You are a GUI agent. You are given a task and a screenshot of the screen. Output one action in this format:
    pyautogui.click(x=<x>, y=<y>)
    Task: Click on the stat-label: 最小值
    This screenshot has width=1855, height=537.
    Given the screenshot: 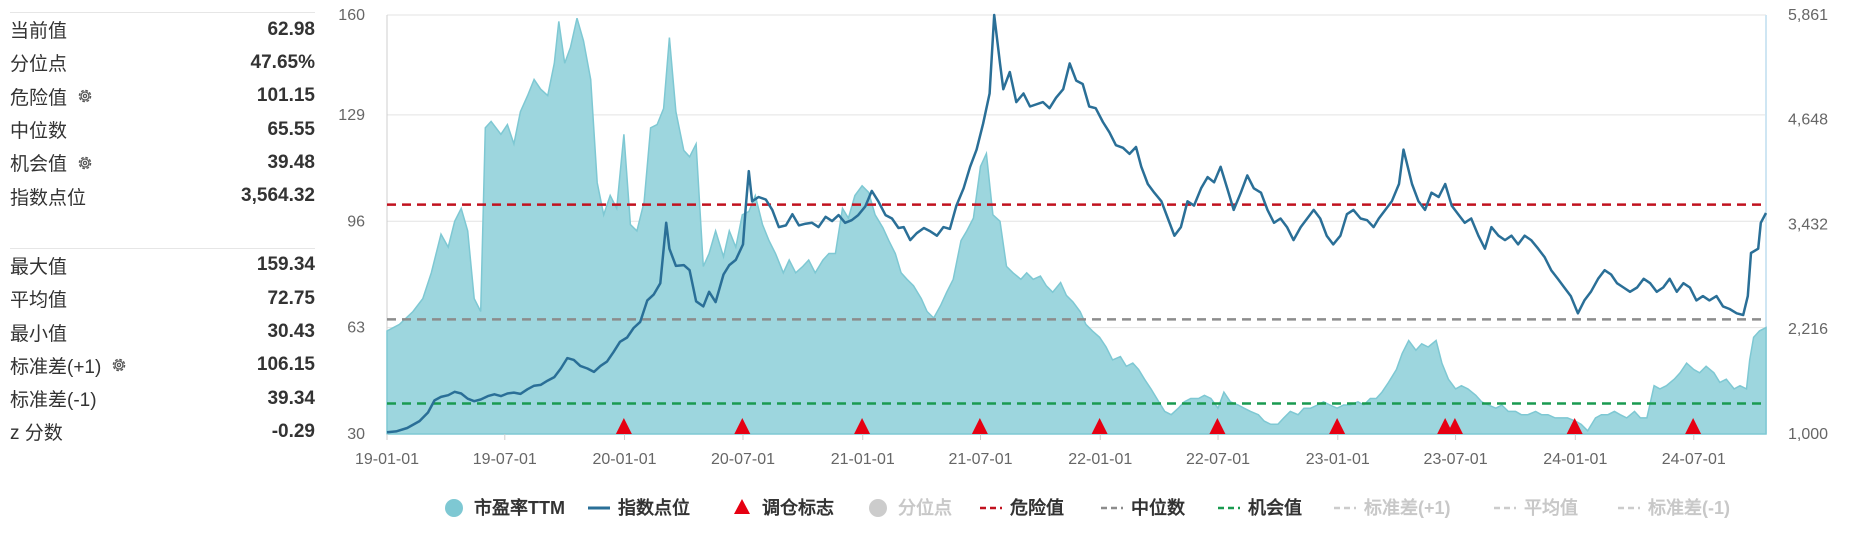 What is the action you would take?
    pyautogui.click(x=38, y=332)
    